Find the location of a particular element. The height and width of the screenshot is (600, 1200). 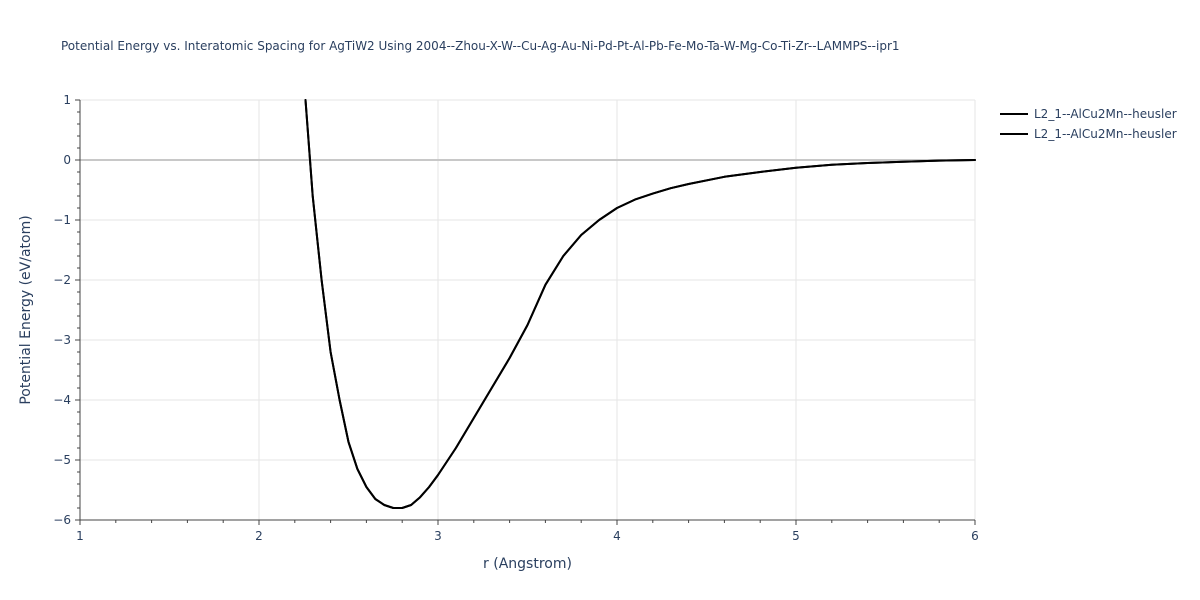

y-tick-label: −1 is located at coordinates (62, 220).